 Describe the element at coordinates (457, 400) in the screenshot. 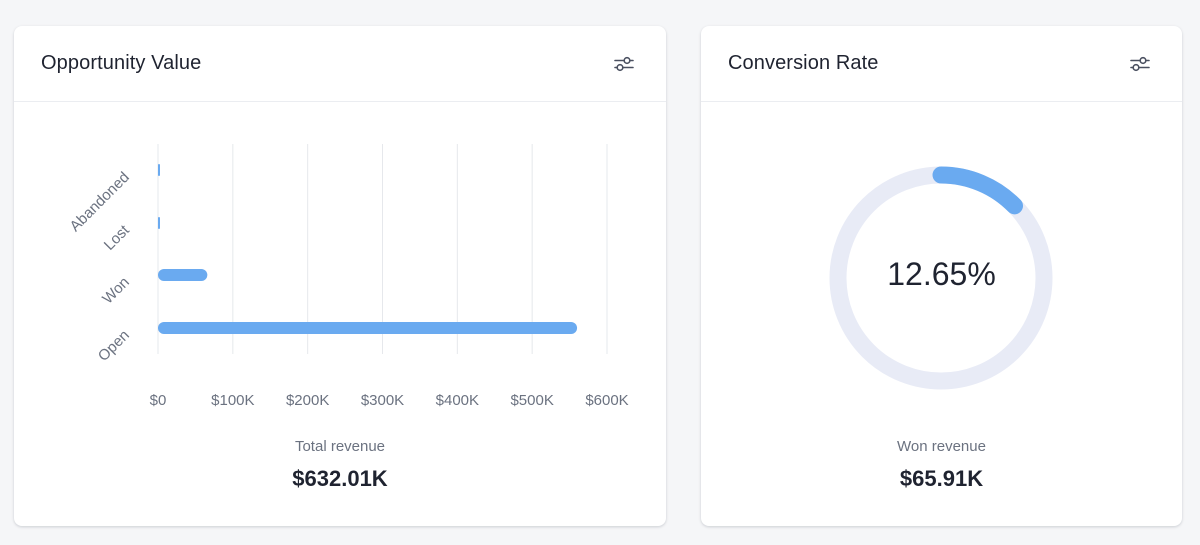

I see `x-tick-label: $400K` at that location.